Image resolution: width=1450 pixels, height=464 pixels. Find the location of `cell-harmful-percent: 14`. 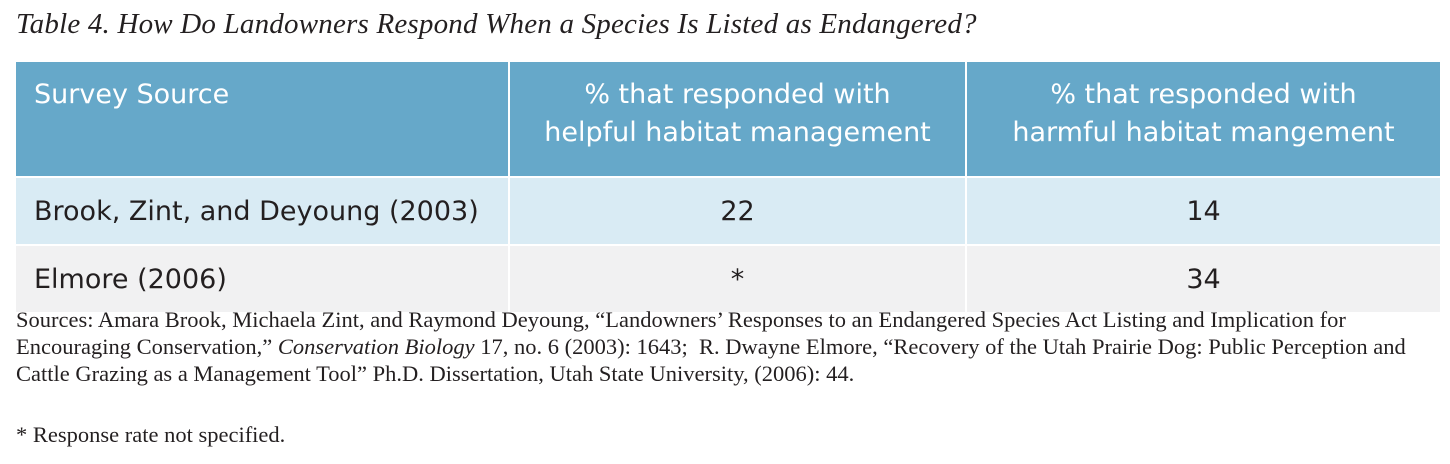

cell-harmful-percent: 14 is located at coordinates (1203, 210).